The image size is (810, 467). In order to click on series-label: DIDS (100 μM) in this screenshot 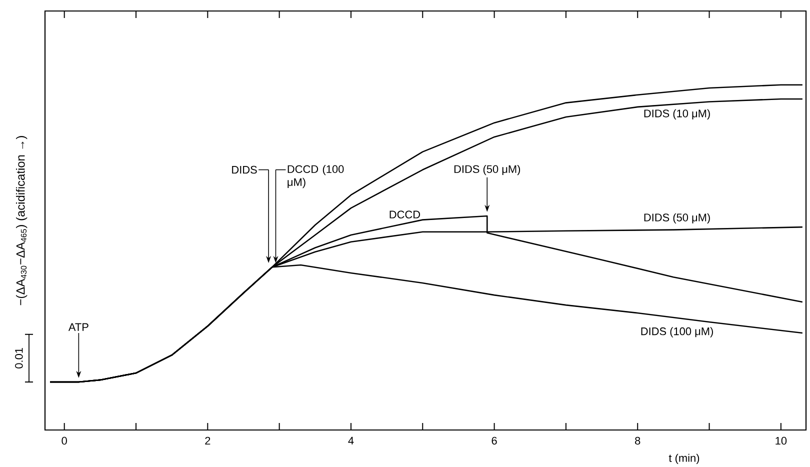, I will do `click(677, 332)`.